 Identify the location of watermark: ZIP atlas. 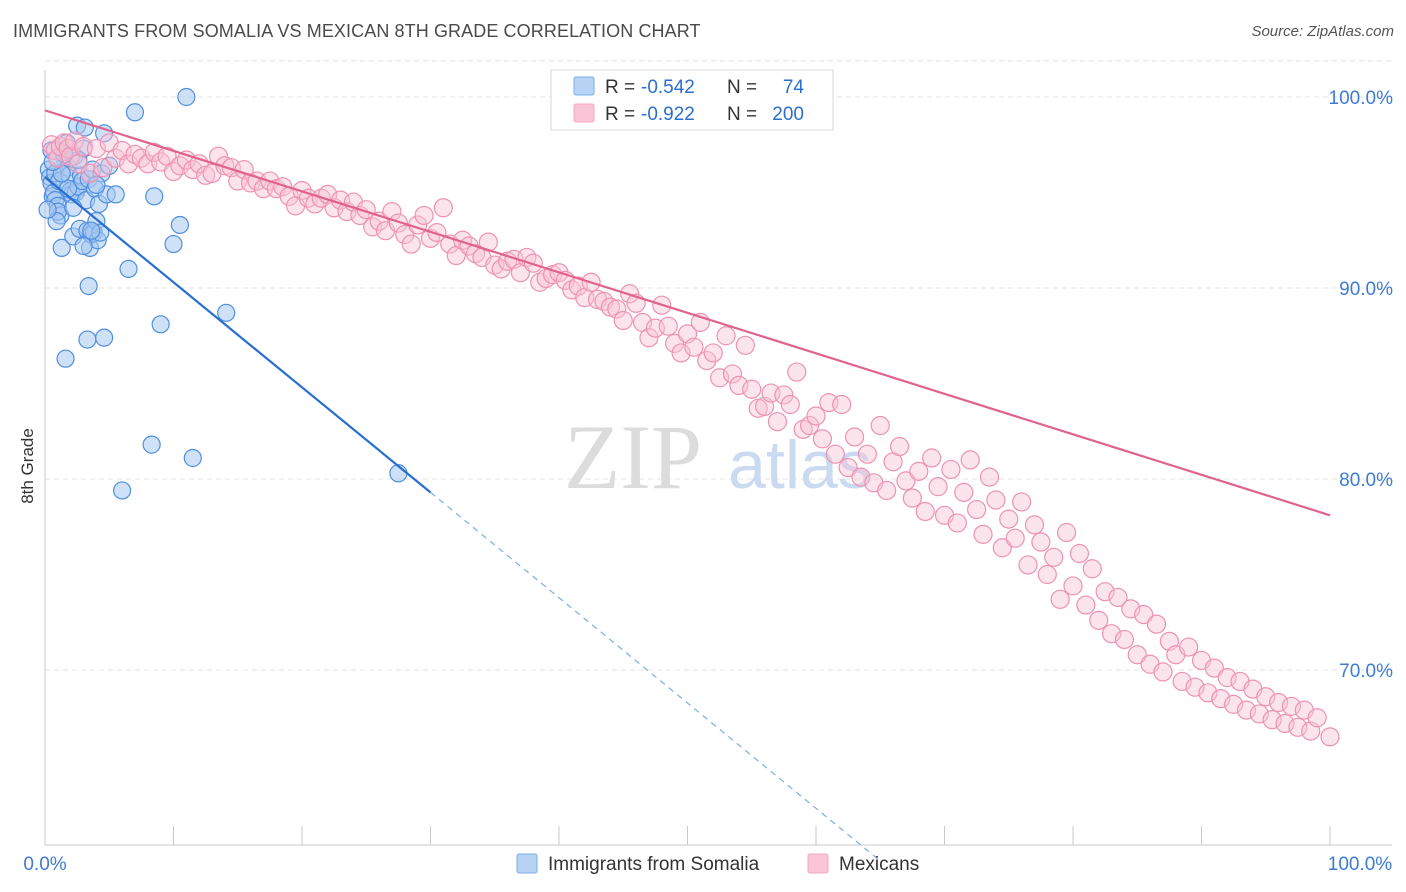
(718, 457).